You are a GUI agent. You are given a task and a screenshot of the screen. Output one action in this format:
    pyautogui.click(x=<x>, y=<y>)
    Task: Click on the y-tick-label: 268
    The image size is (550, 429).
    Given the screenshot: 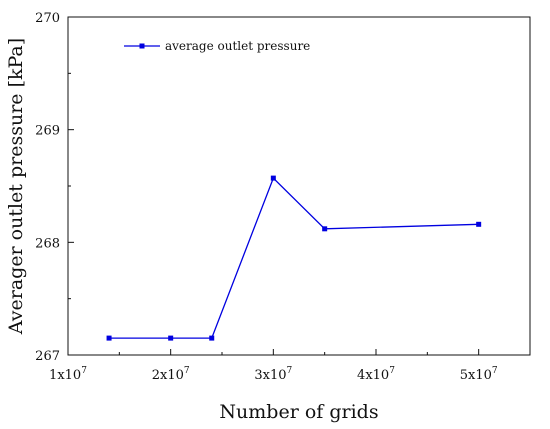 What is the action you would take?
    pyautogui.click(x=47, y=243)
    